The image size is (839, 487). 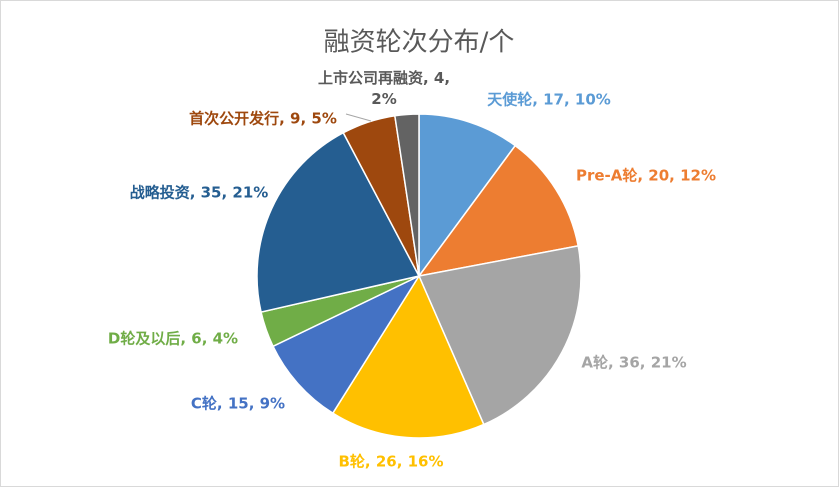 What do you see at coordinates (199, 192) in the screenshot?
I see `data-label: 战略投资, 35, 21%` at bounding box center [199, 192].